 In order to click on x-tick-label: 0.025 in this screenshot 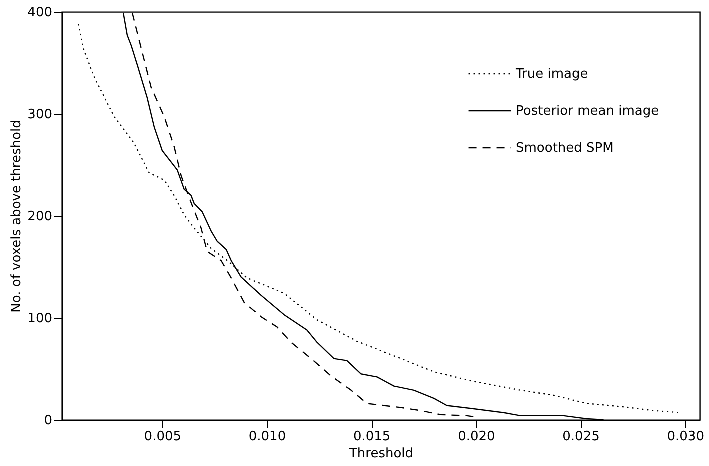, I will do `click(581, 437)`.